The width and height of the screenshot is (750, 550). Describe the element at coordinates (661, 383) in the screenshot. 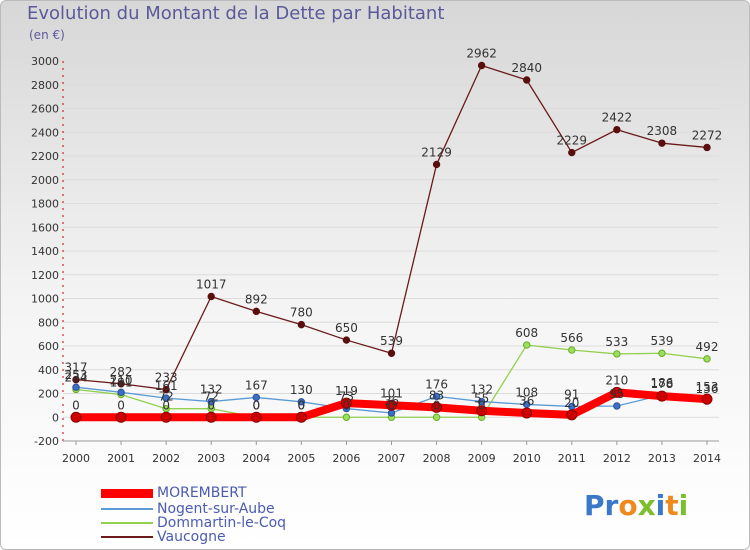

I see `data-label-nogent-sur-aube: 186` at that location.